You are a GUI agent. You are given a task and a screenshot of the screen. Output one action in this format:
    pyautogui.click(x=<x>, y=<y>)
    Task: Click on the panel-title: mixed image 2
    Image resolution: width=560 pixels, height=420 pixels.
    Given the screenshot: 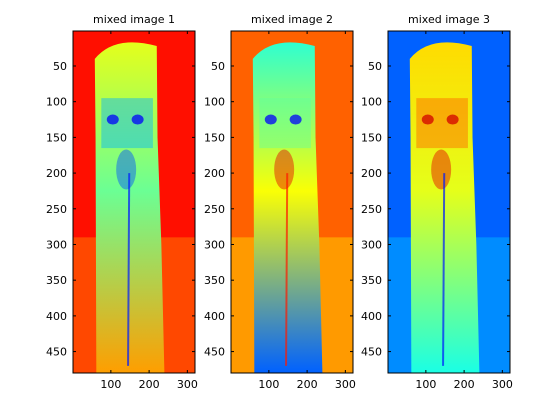 What is the action you would take?
    pyautogui.click(x=292, y=19)
    